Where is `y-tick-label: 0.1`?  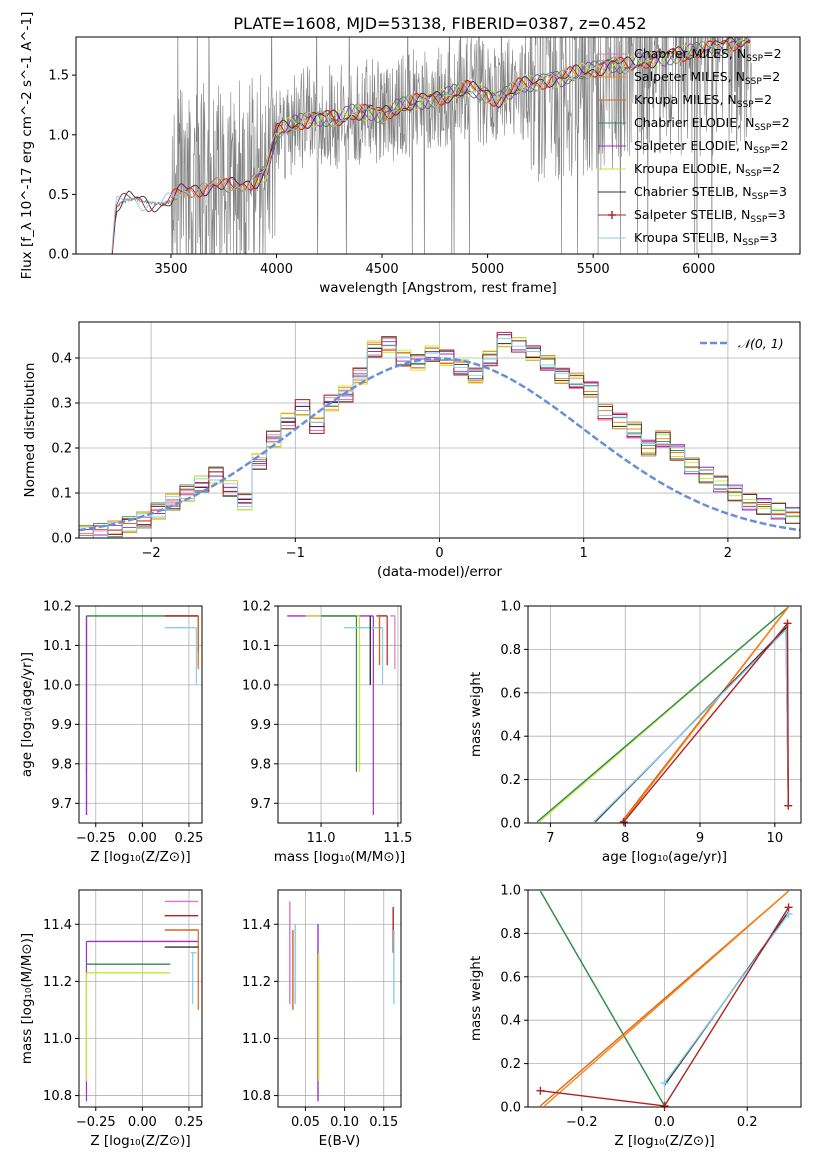
y-tick-label: 0.1 is located at coordinates (61, 494).